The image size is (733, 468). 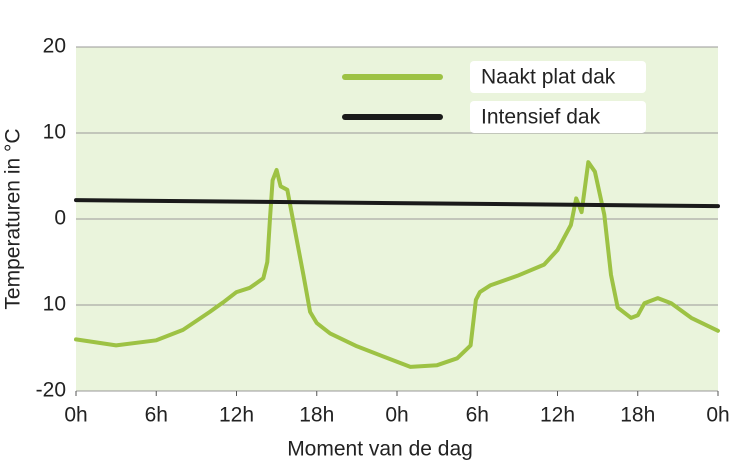 What do you see at coordinates (380, 449) in the screenshot?
I see `x-axis-label: Moment van de dag` at bounding box center [380, 449].